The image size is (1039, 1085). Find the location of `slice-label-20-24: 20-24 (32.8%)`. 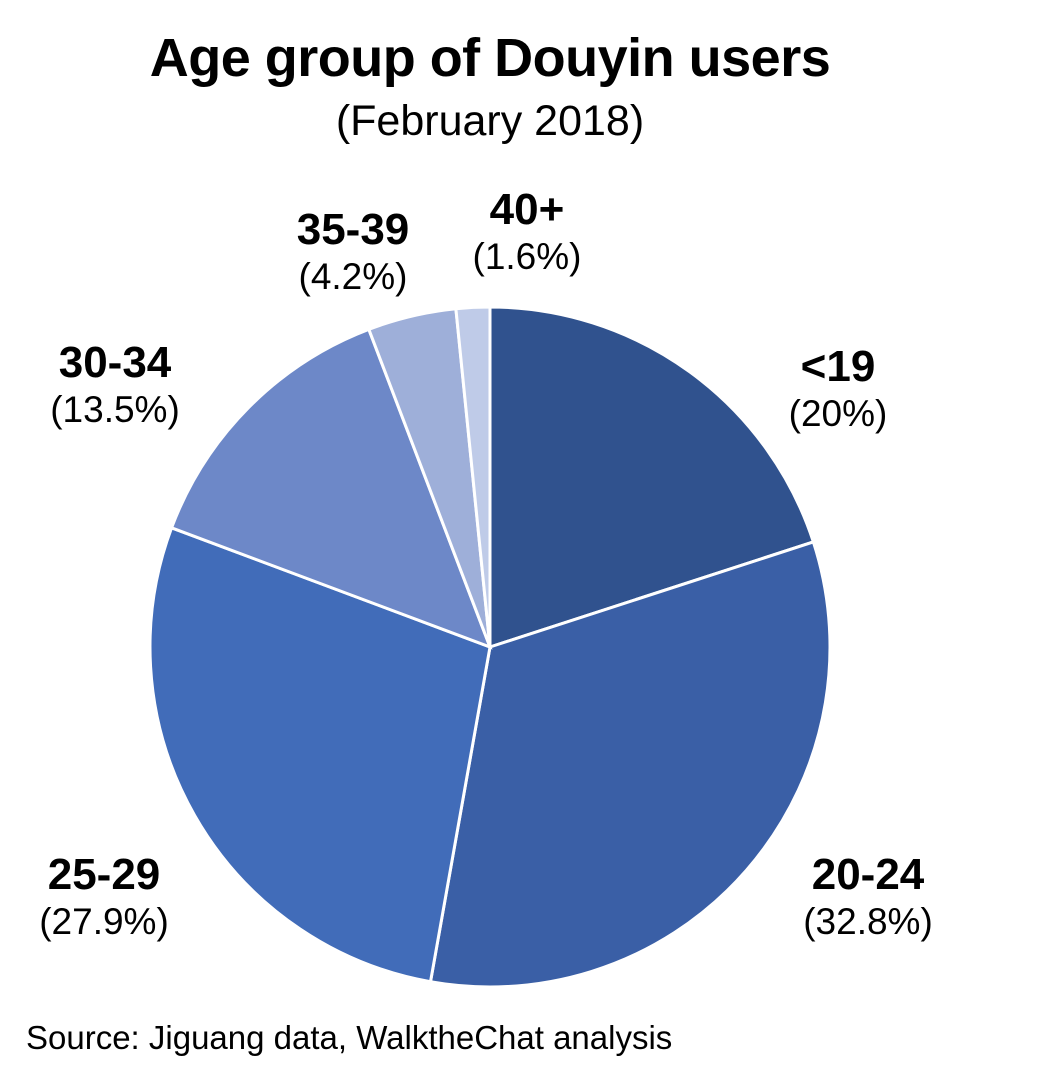

slice-label-20-24: 20-24 (32.8%) is located at coordinates (868, 897).